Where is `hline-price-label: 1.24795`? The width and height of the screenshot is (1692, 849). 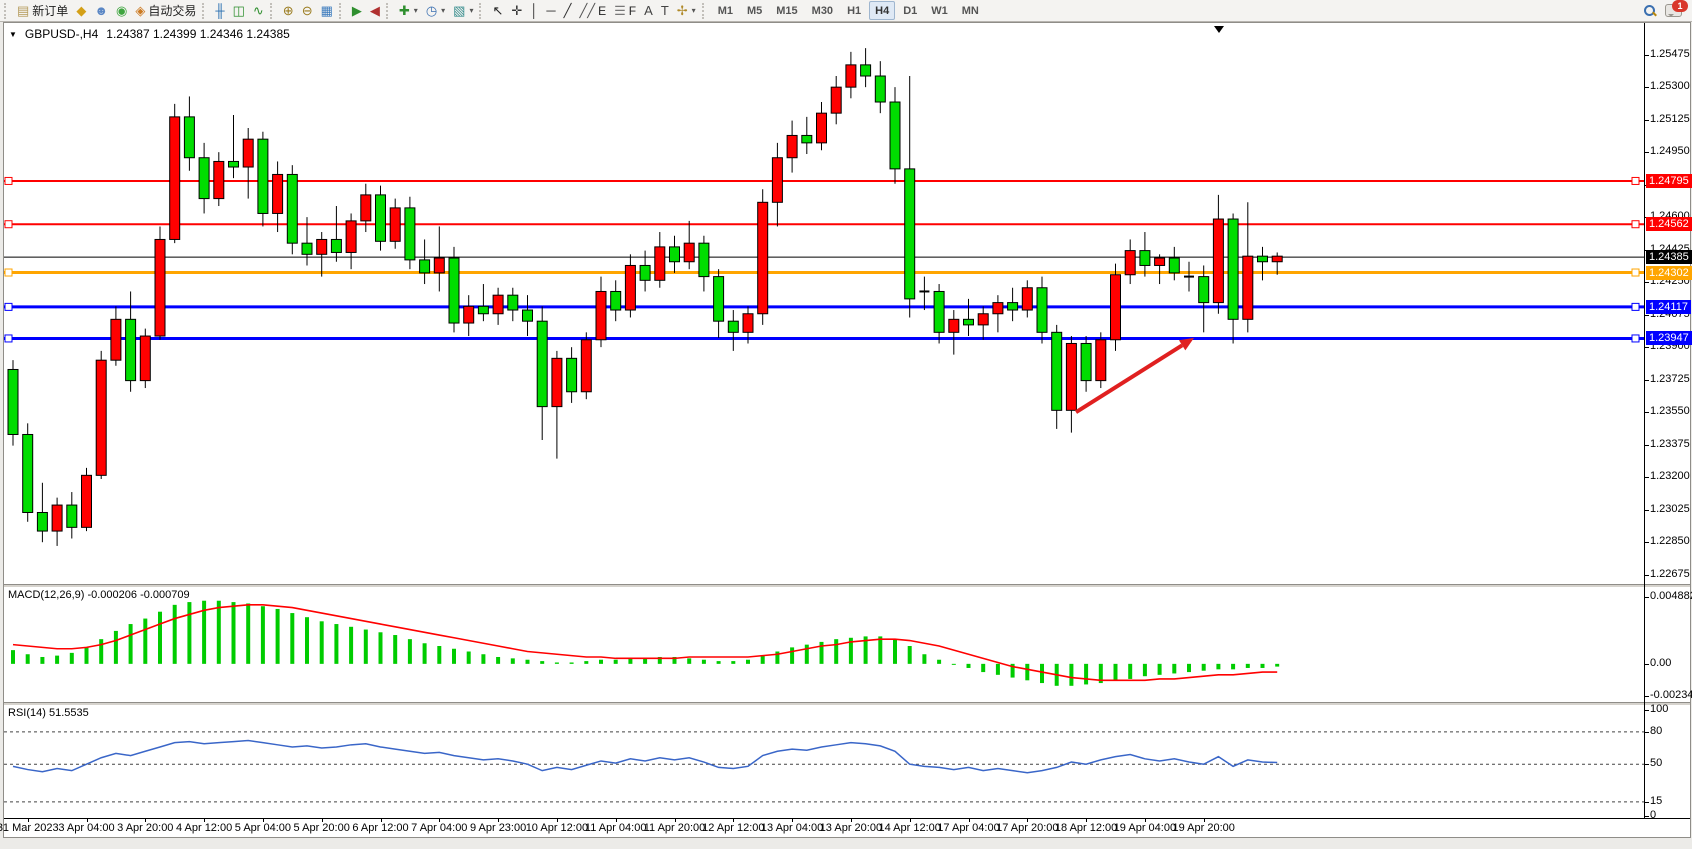 hline-price-label: 1.24795 is located at coordinates (1669, 180).